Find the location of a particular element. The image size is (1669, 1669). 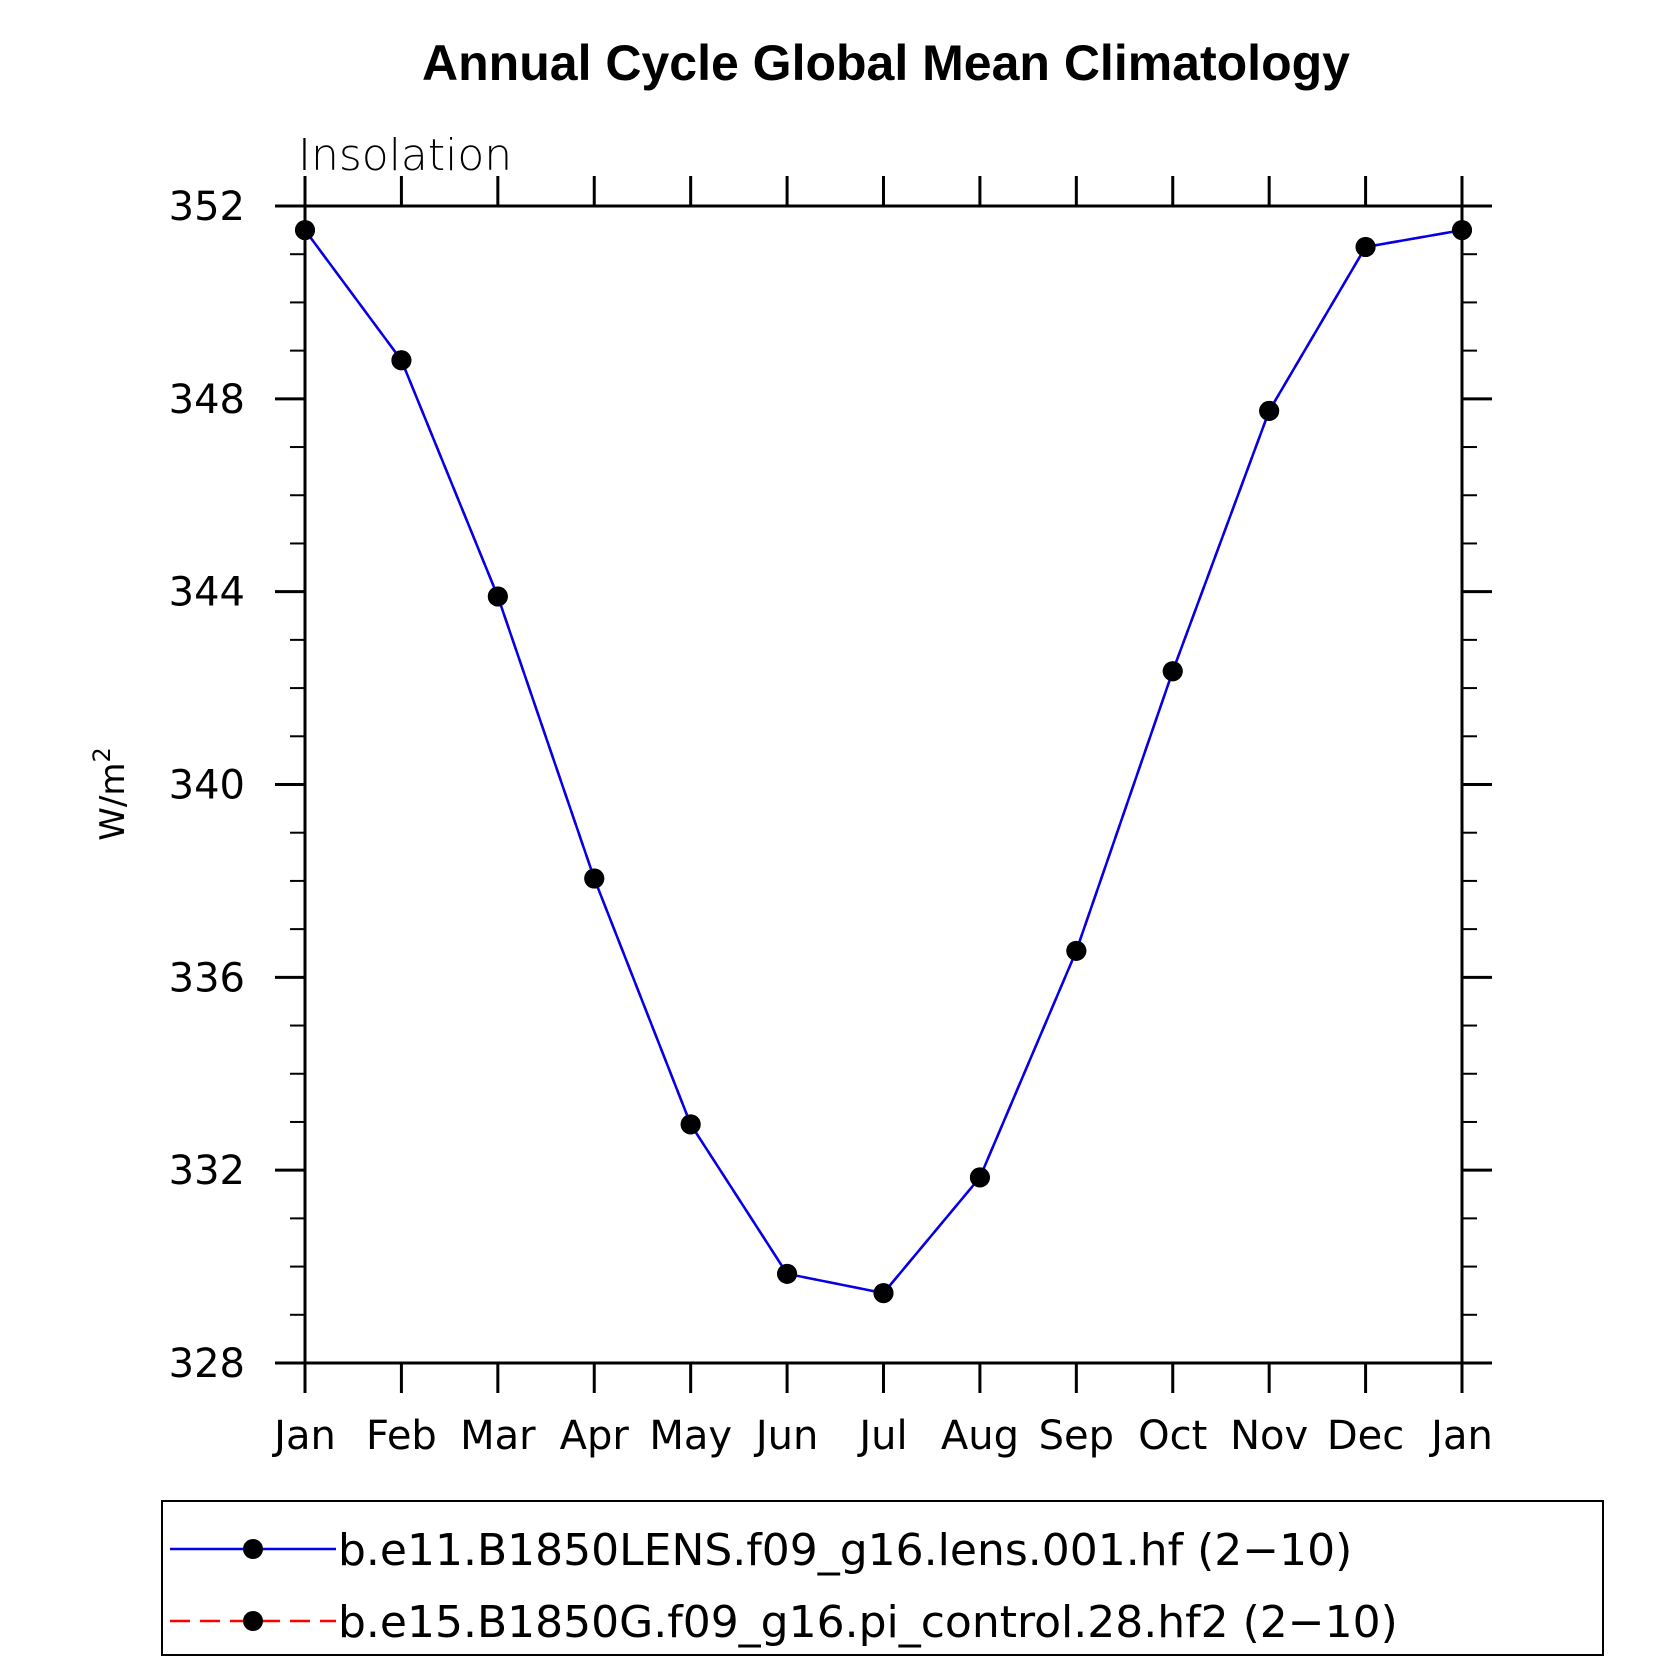

x-tick-label: Feb is located at coordinates (401, 1436).